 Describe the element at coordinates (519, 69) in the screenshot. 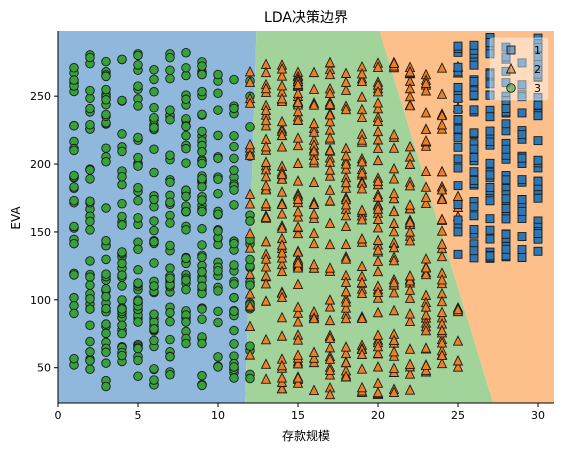

I see `legend-box` at that location.